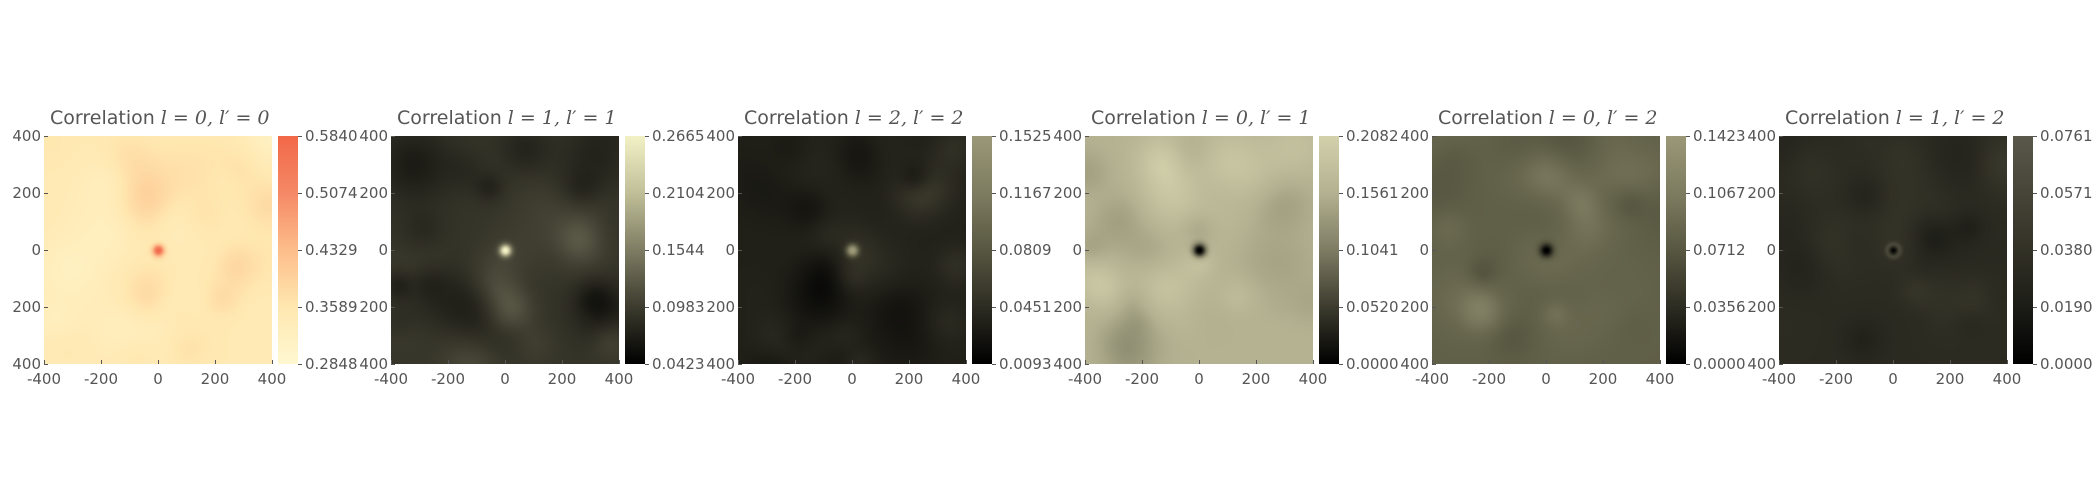 This screenshot has height=500, width=2100. What do you see at coordinates (1372, 250) in the screenshot?
I see `colorbar-tick-label: 0.1041` at bounding box center [1372, 250].